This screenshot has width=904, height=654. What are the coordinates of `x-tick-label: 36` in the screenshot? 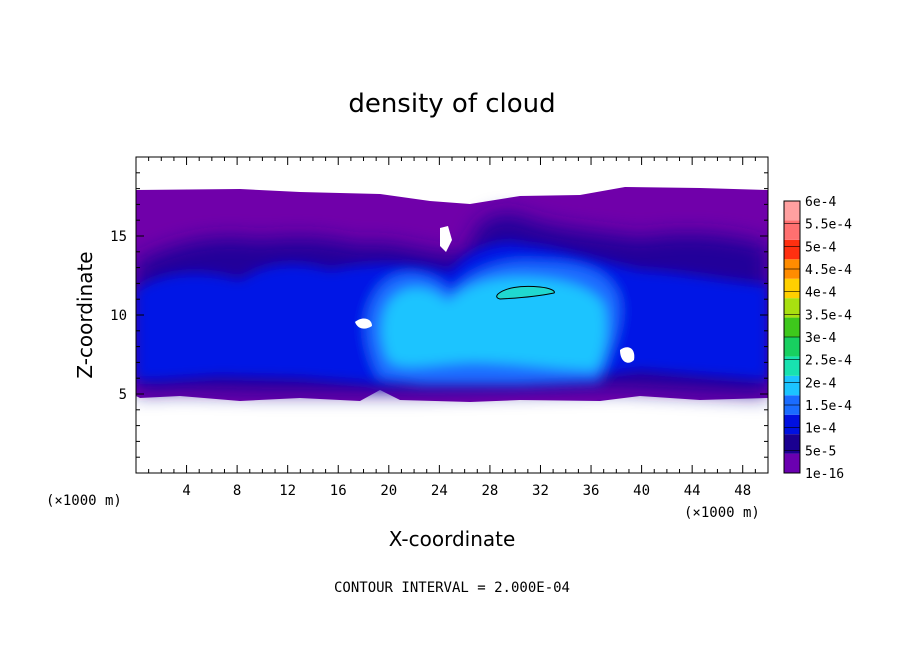 It's located at (591, 491).